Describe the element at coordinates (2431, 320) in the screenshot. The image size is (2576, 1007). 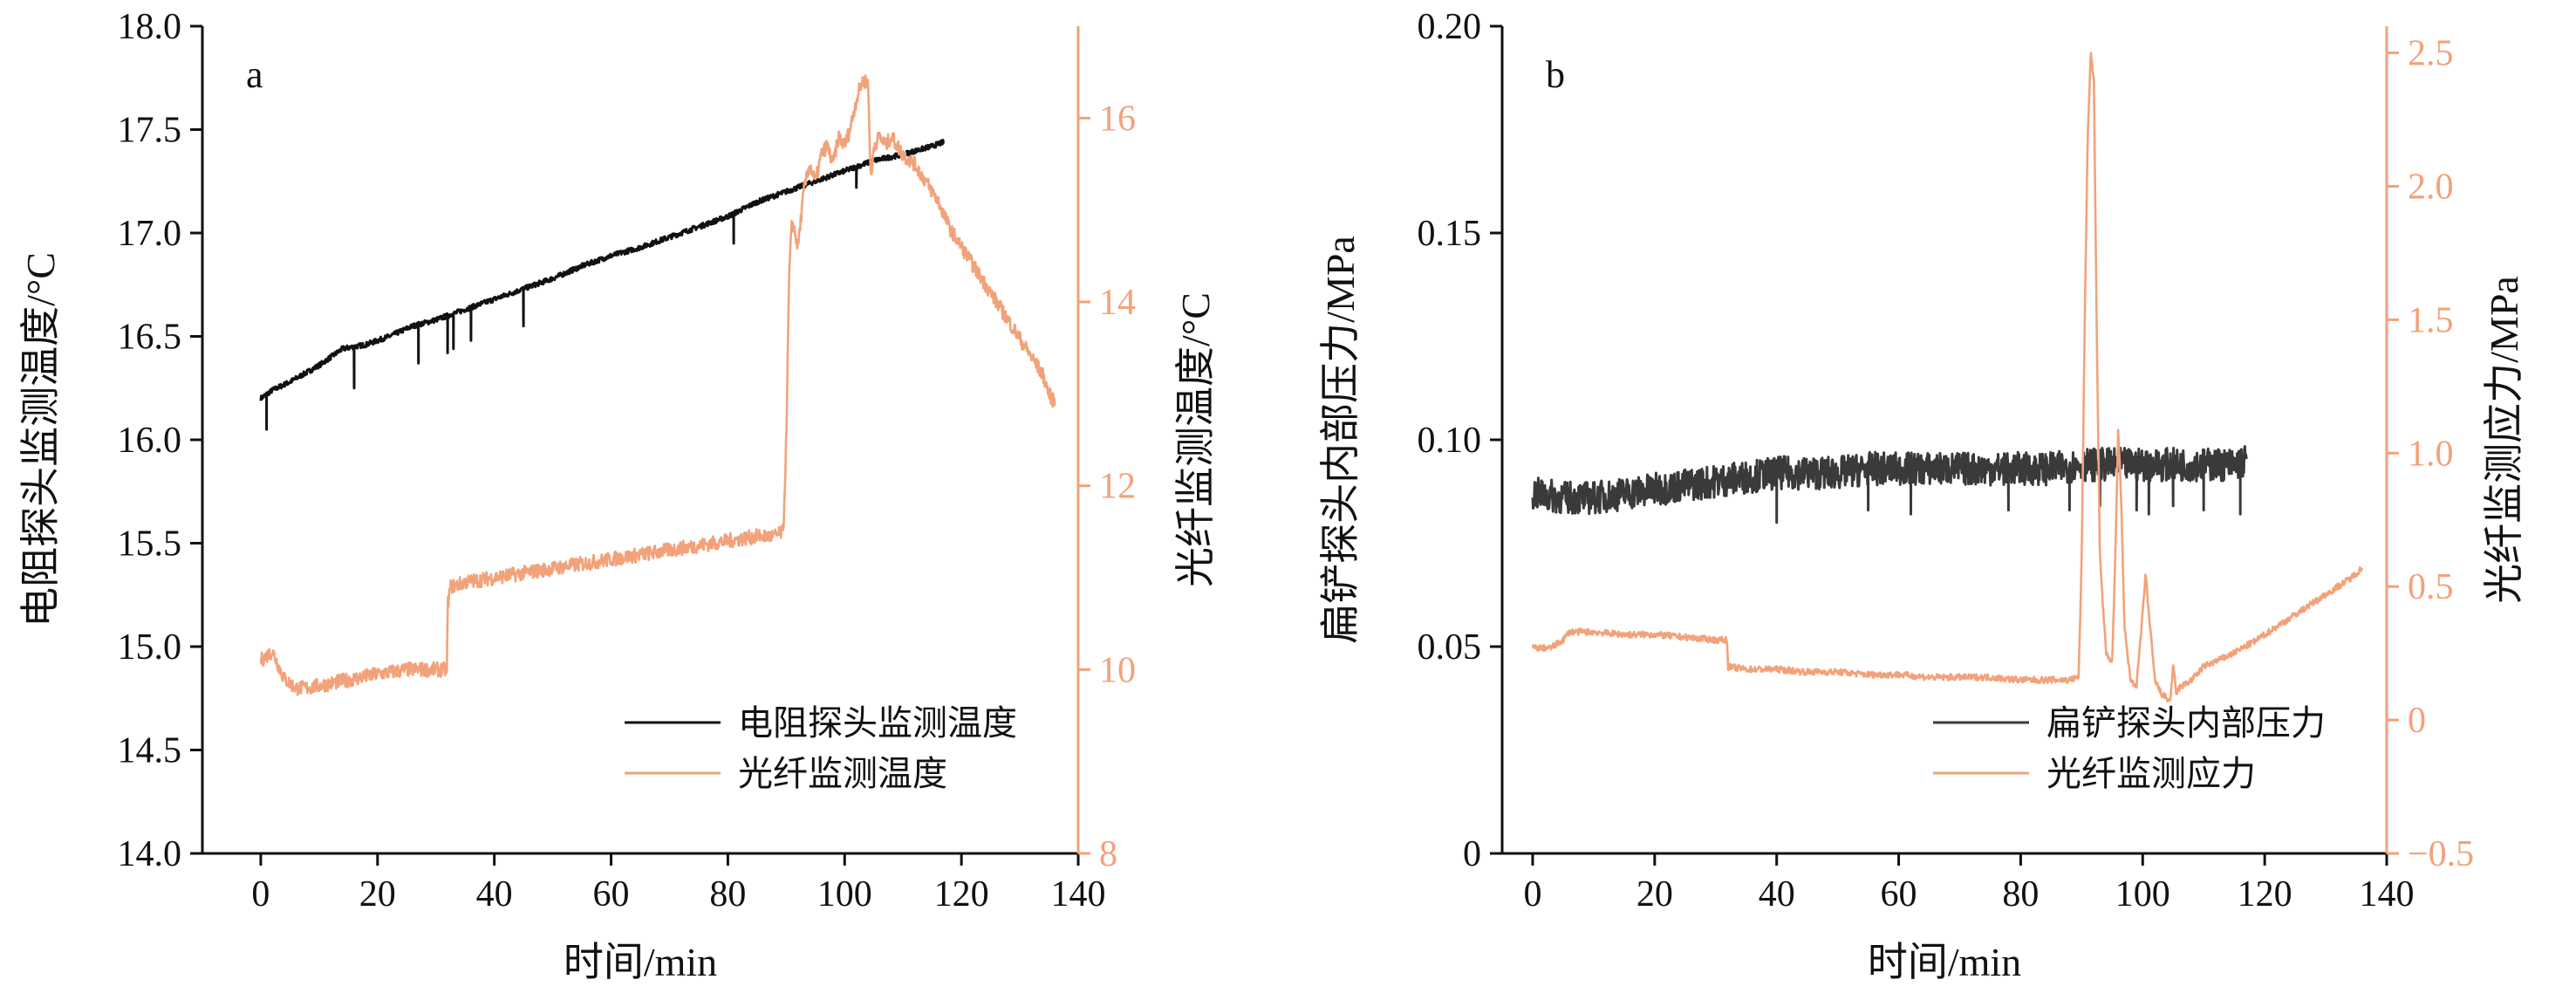
I see `y-right-tick-label: 1.5` at that location.